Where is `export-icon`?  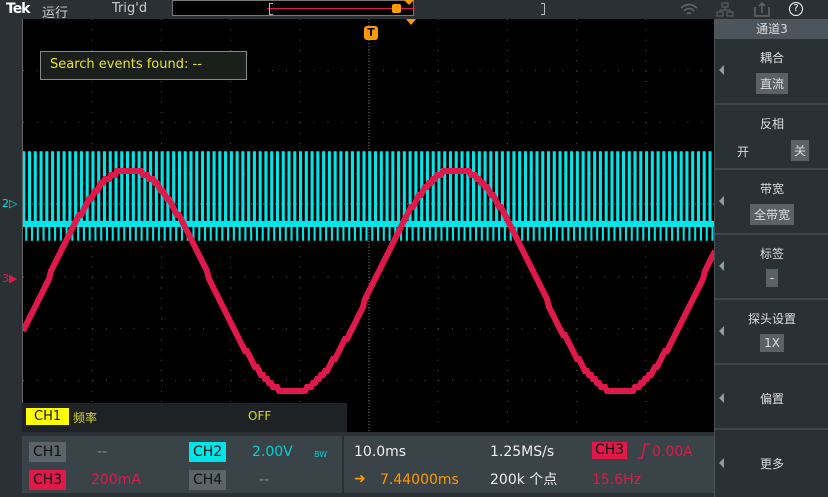
export-icon is located at coordinates (762, 9).